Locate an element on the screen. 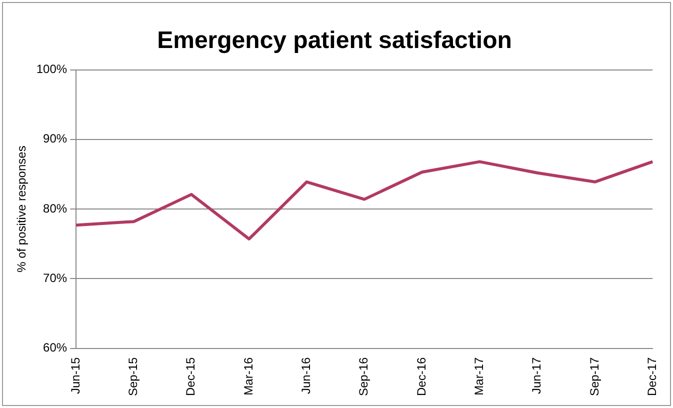 The image size is (673, 408). chart-title: Emergency patient satisfaction is located at coordinates (334, 40).